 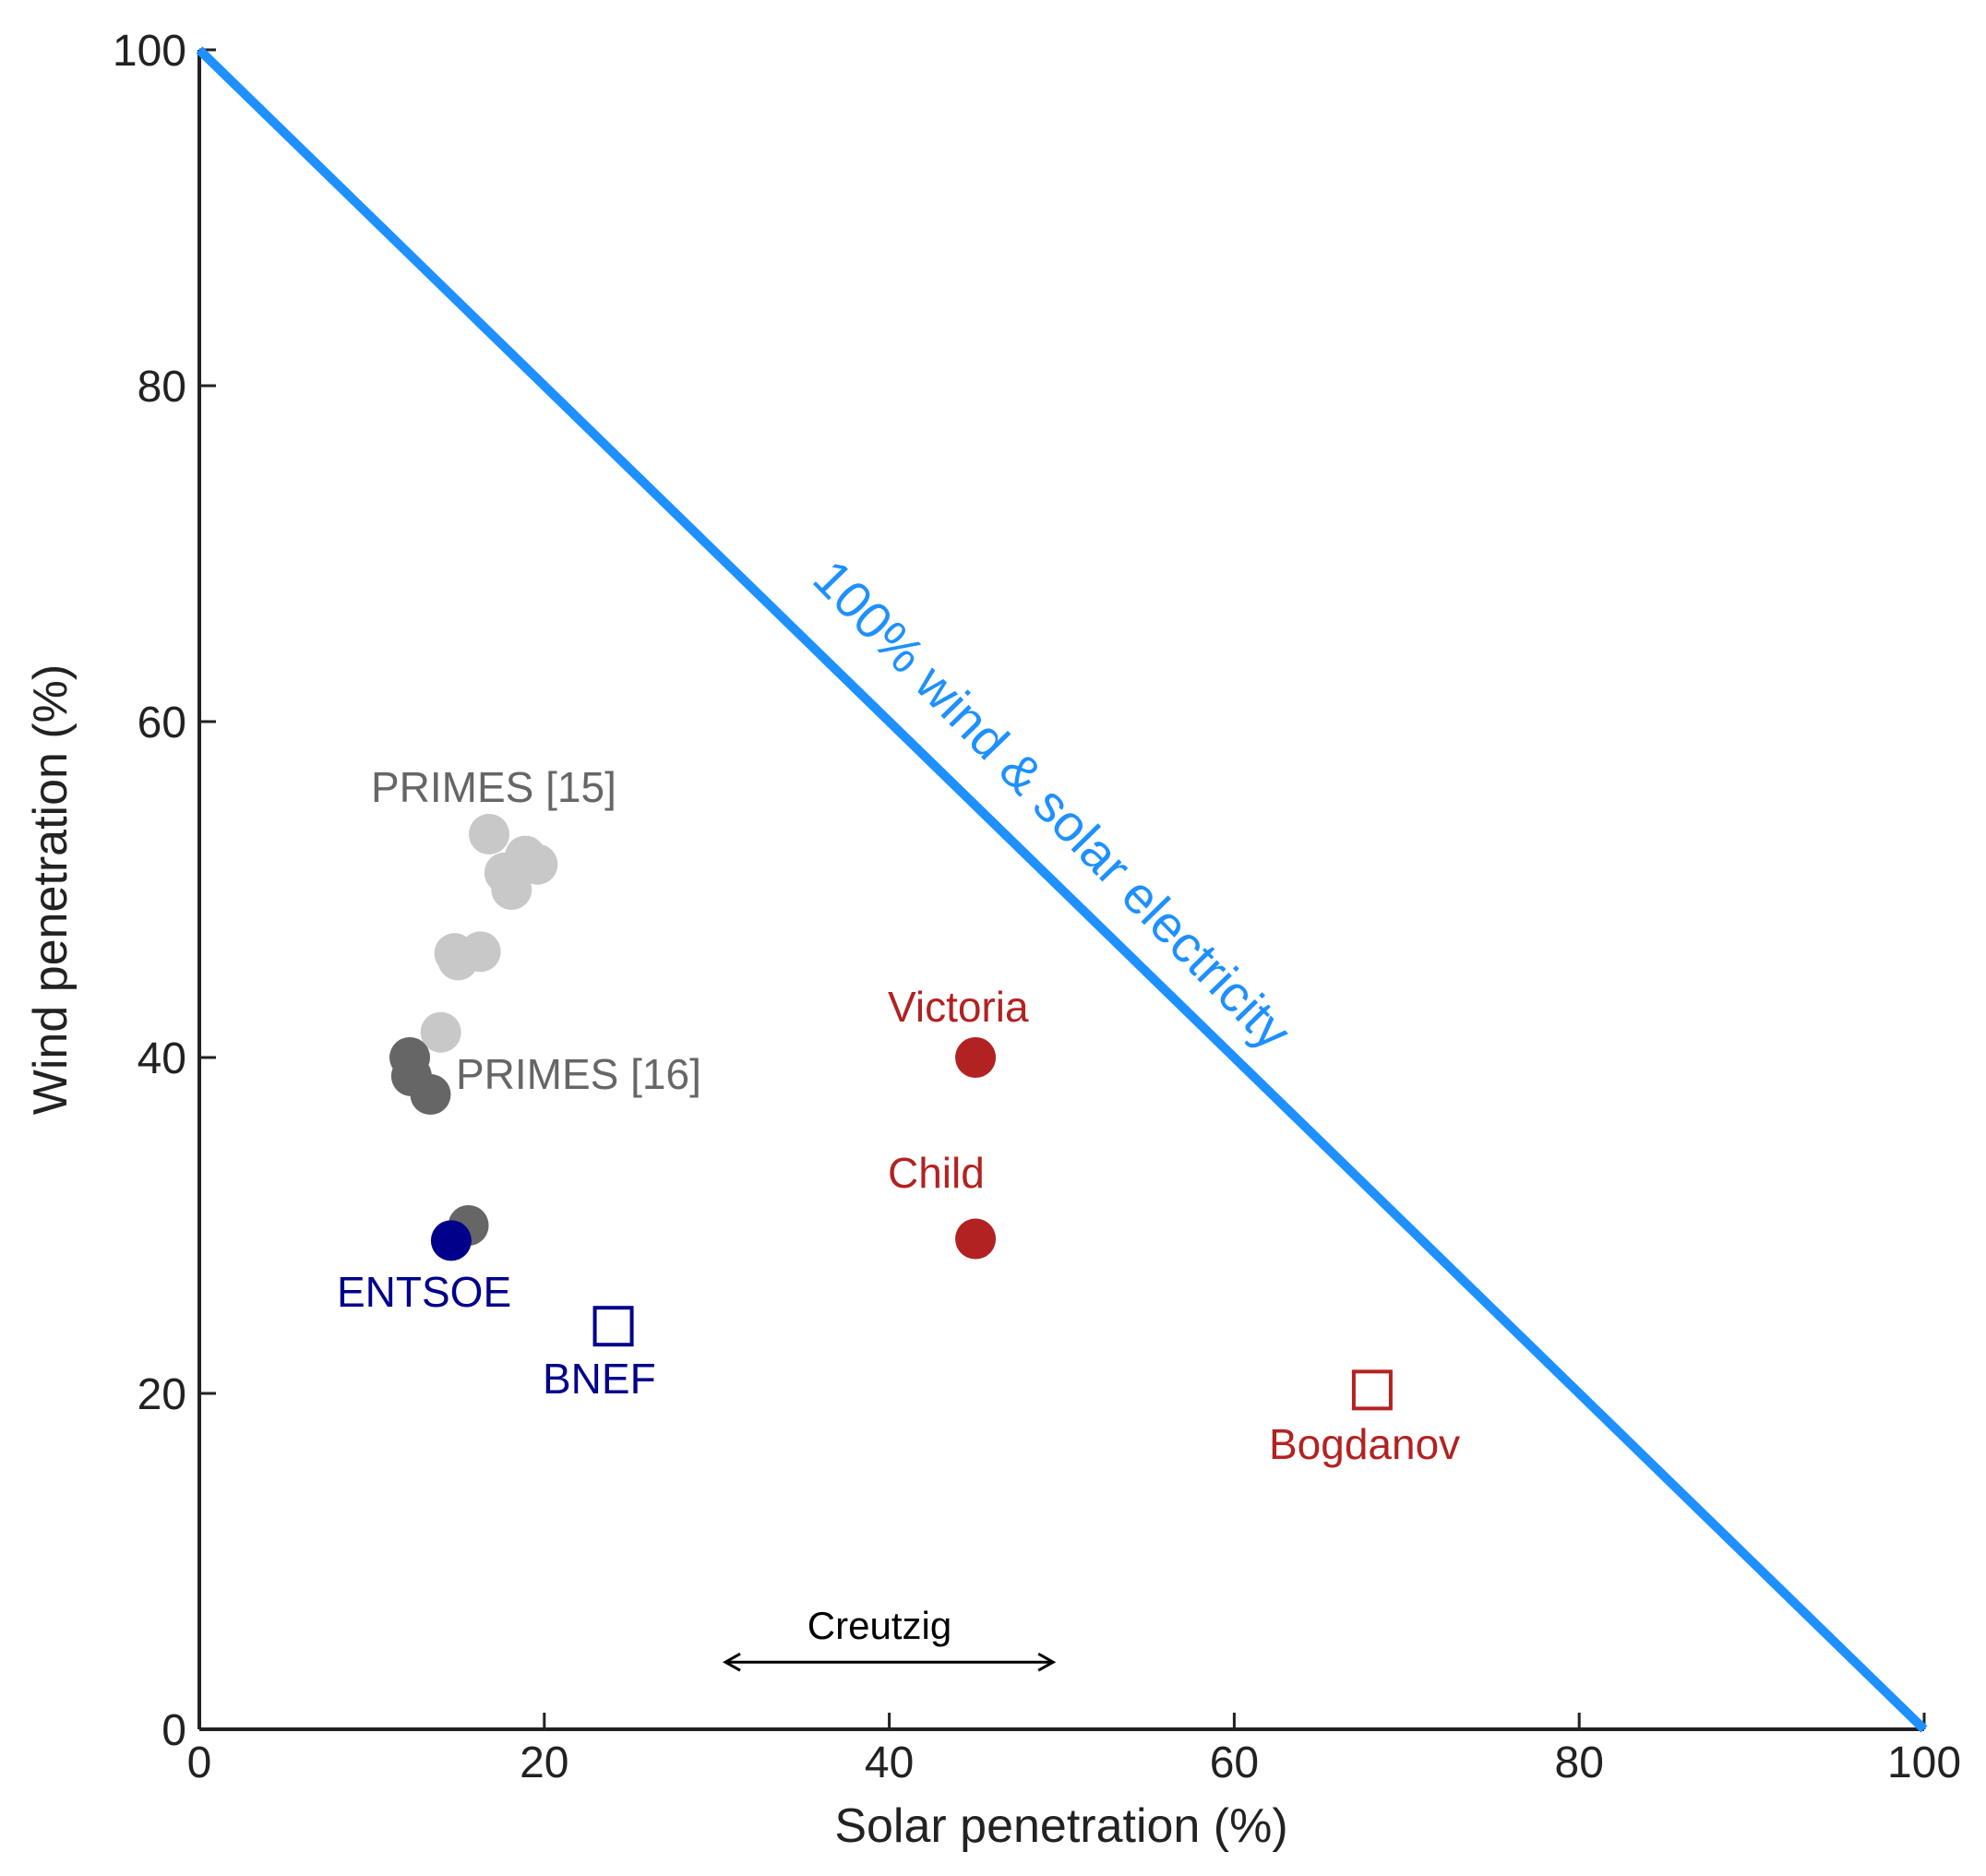 I want to click on x-tick-label: 0, so click(x=199, y=1763).